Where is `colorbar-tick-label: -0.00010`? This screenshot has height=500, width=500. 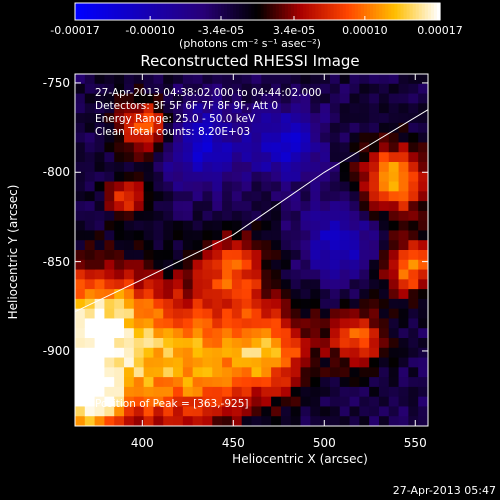 colorbar-tick-label: -0.00010 is located at coordinates (150, 30).